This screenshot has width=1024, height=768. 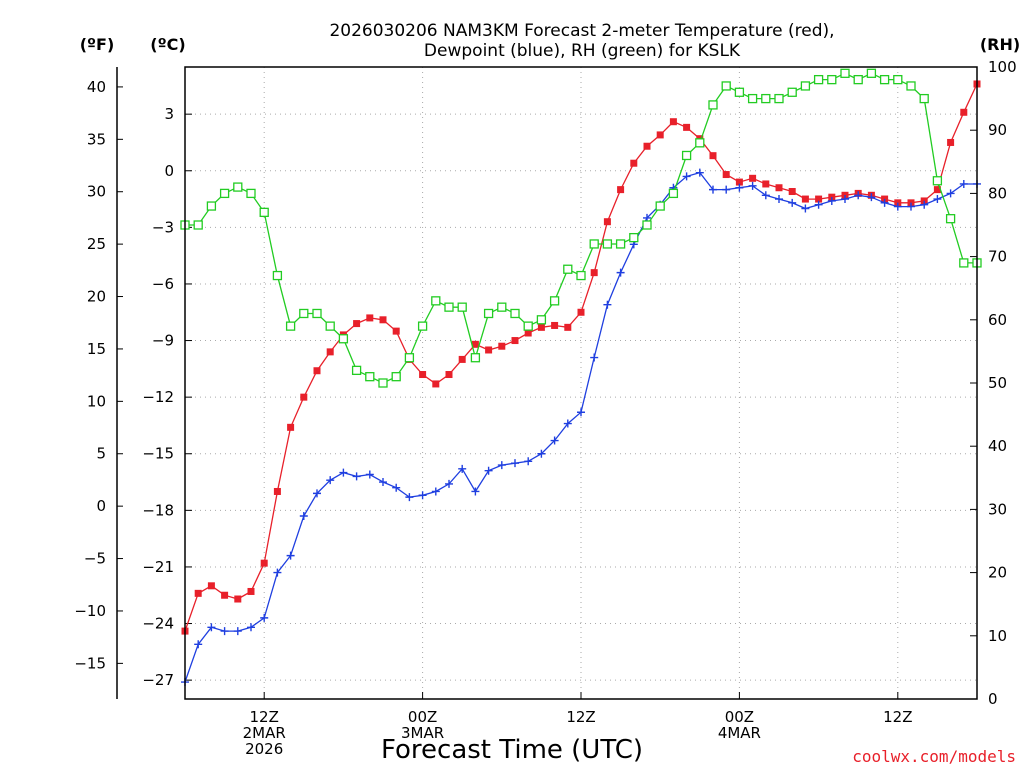 I want to click on celsius-tick-label: −15, so click(x=158, y=454).